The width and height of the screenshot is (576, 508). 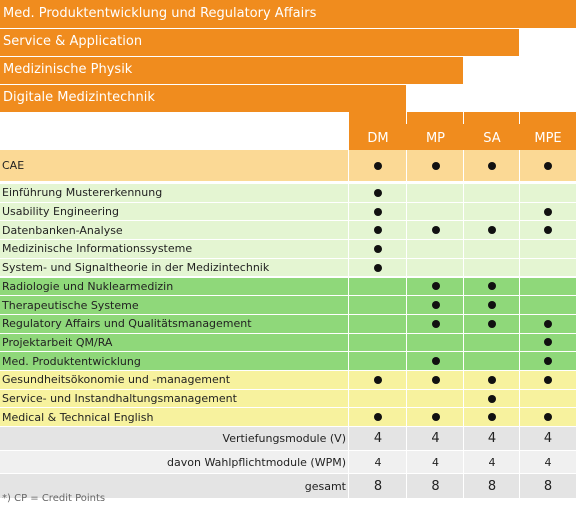 I want to click on module-name: Datenbanken-Analyse, so click(x=62, y=230).